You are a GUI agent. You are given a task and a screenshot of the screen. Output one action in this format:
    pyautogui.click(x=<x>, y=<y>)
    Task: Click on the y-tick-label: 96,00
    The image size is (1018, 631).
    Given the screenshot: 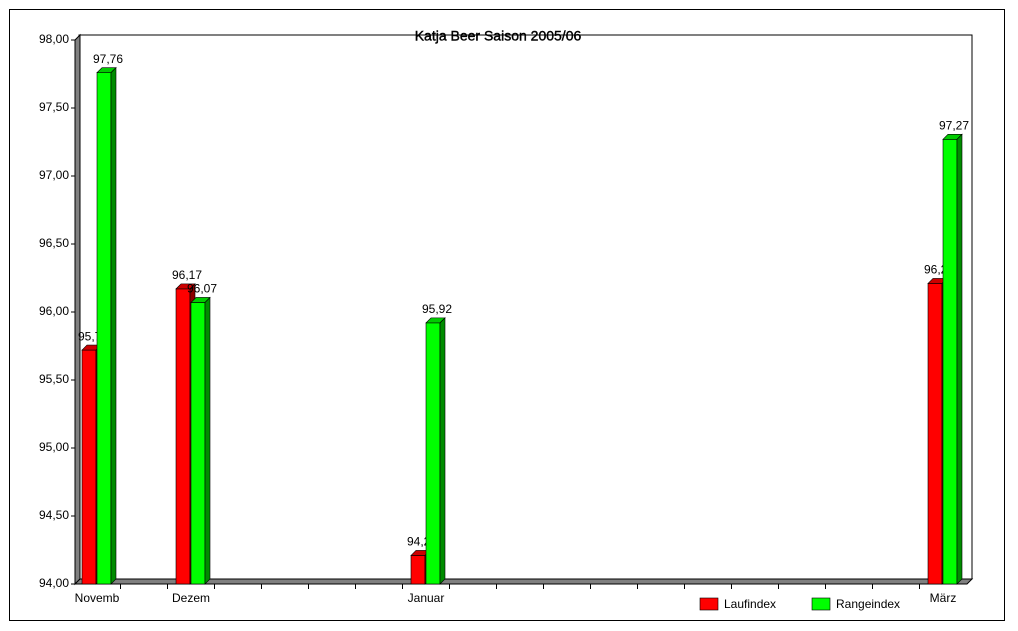 What is the action you would take?
    pyautogui.click(x=54, y=311)
    